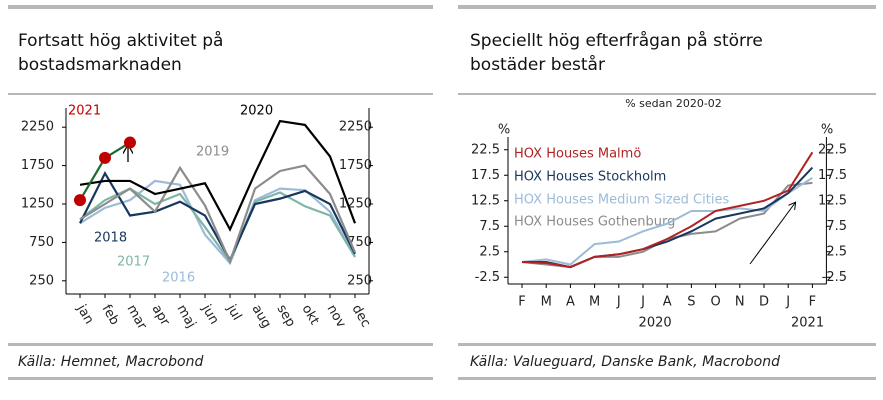 The width and height of the screenshot is (883, 400). Describe the element at coordinates (740, 302) in the screenshot. I see `x-tick-label: N` at that location.